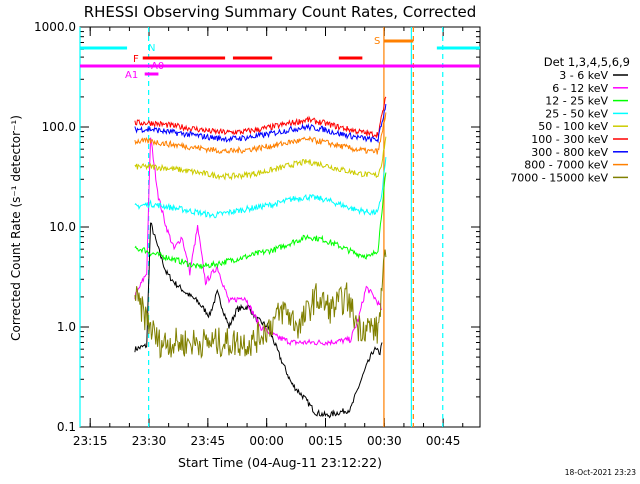  What do you see at coordinates (55, 27) in the screenshot?
I see `y-tick-label: 1000.0` at bounding box center [55, 27].